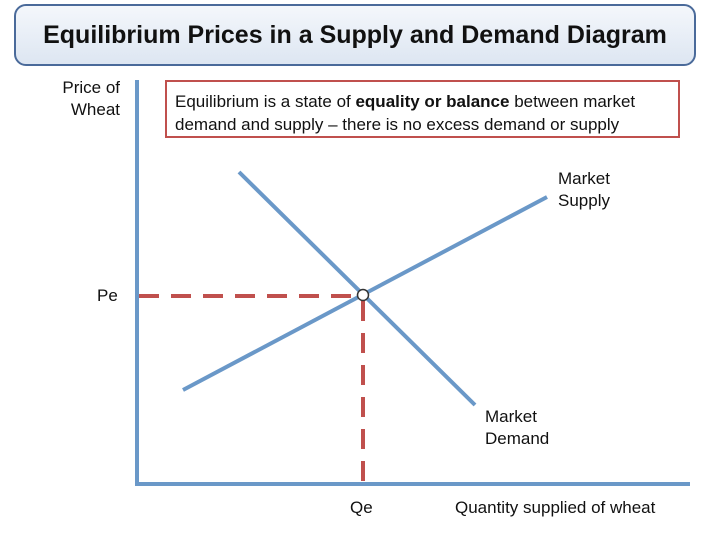 The height and width of the screenshot is (535, 714). Describe the element at coordinates (91, 98) in the screenshot. I see `y-axis-label: Price of Wheat` at that location.